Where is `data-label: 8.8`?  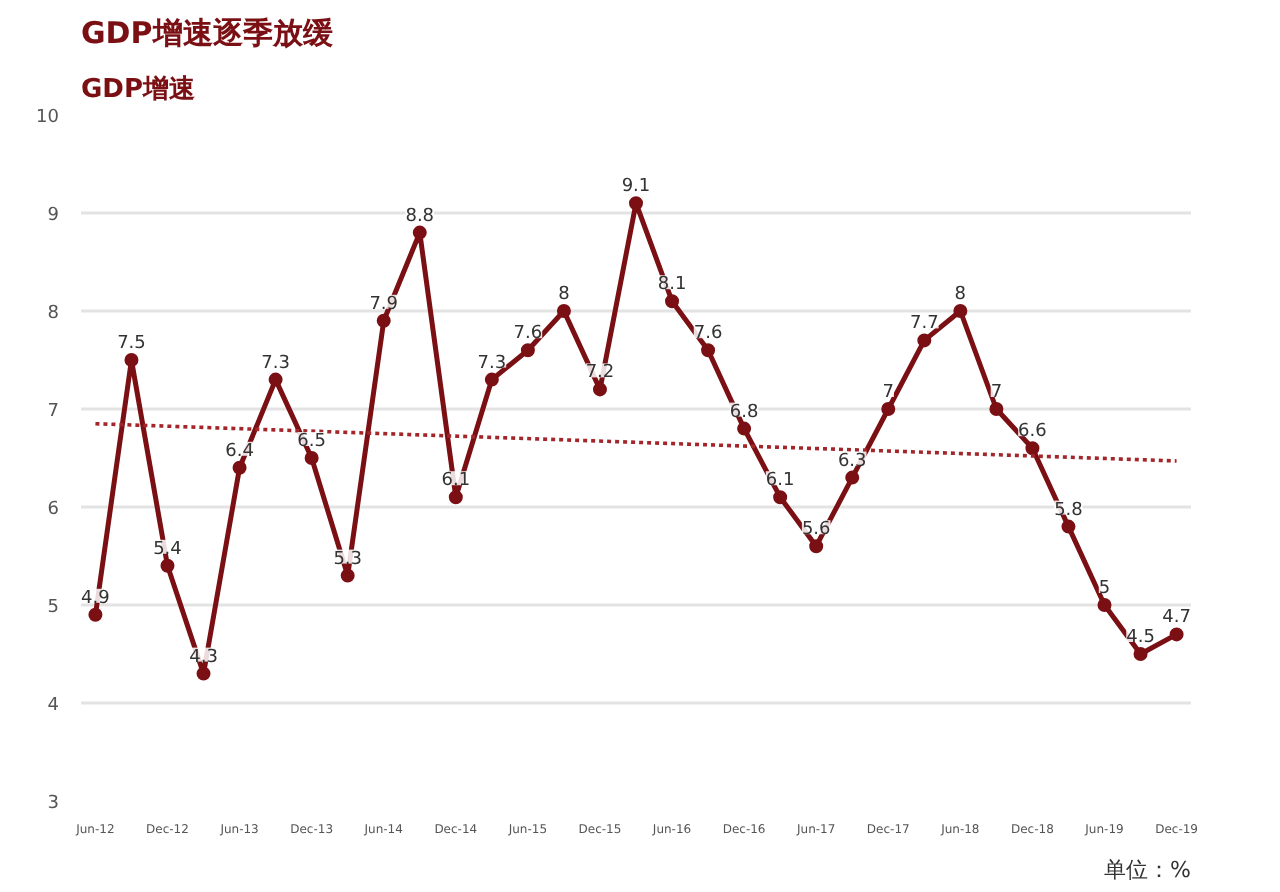 data-label: 8.8 is located at coordinates (420, 216).